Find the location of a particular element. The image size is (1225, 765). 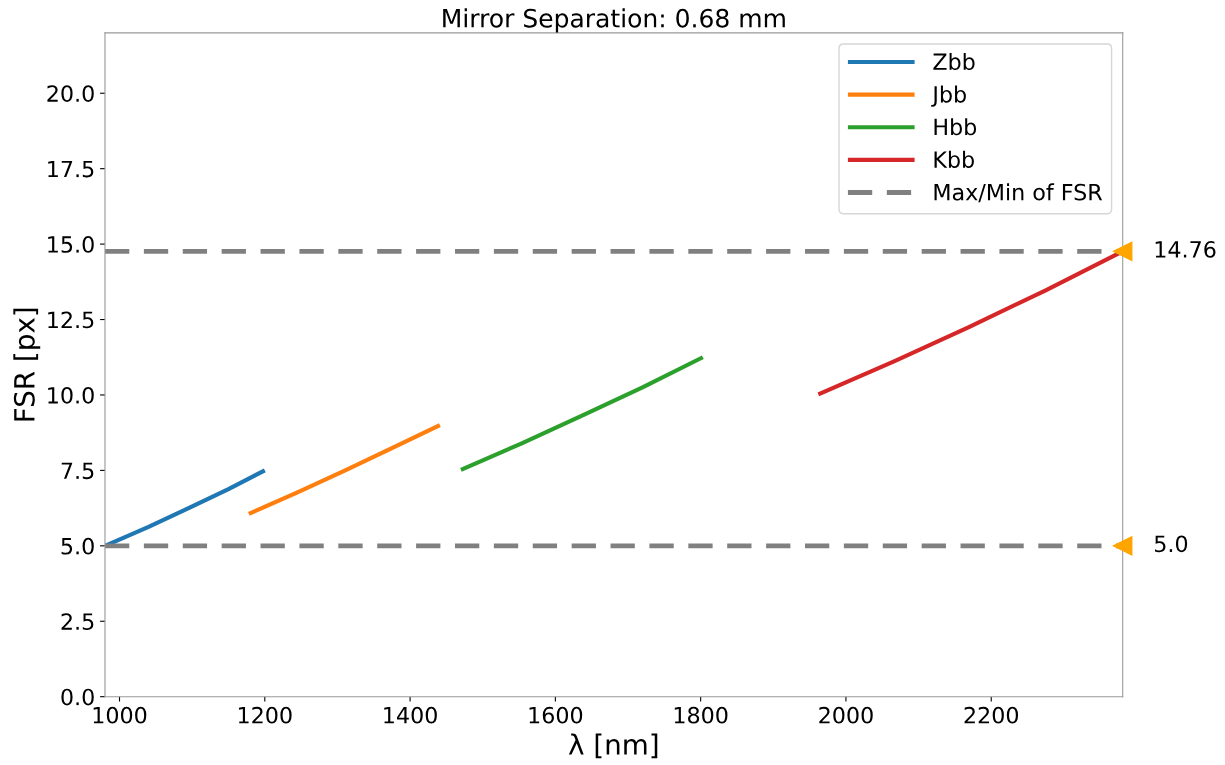

annotation: 14.76 is located at coordinates (1185, 249).